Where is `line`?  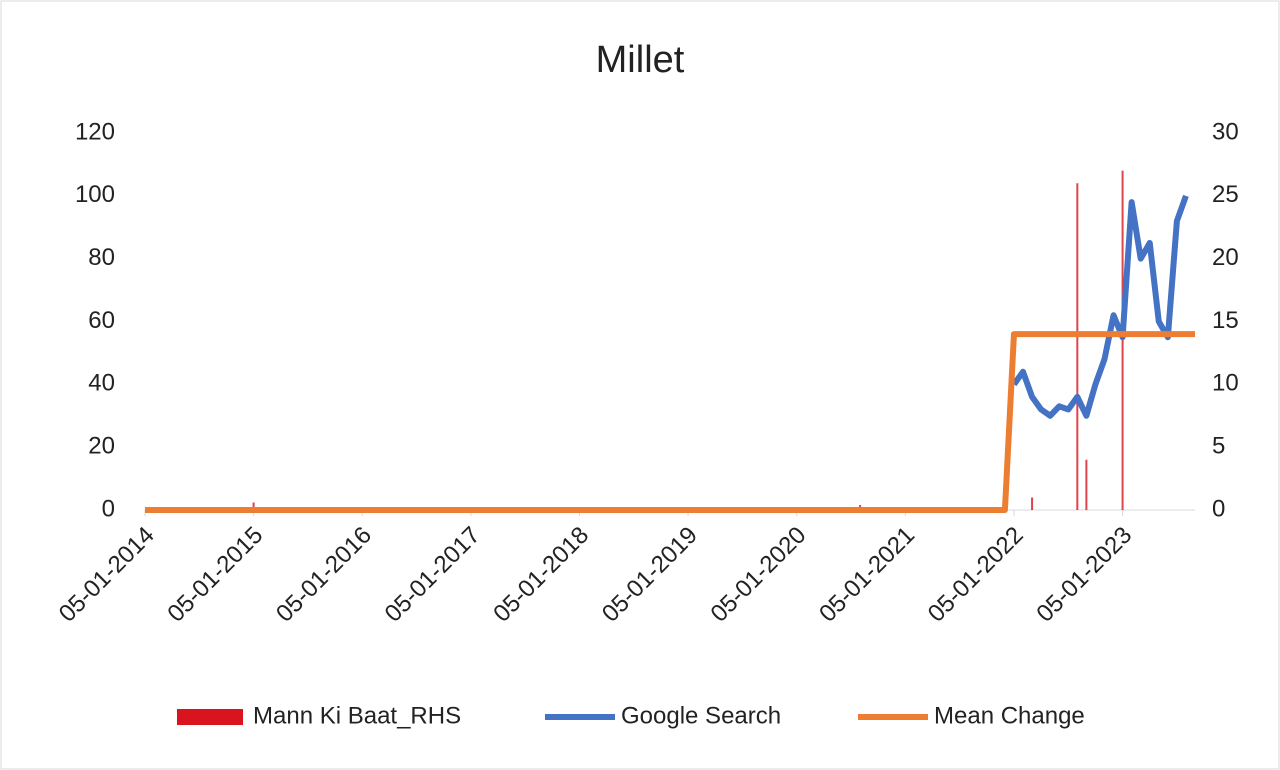 line is located at coordinates (1100, 306).